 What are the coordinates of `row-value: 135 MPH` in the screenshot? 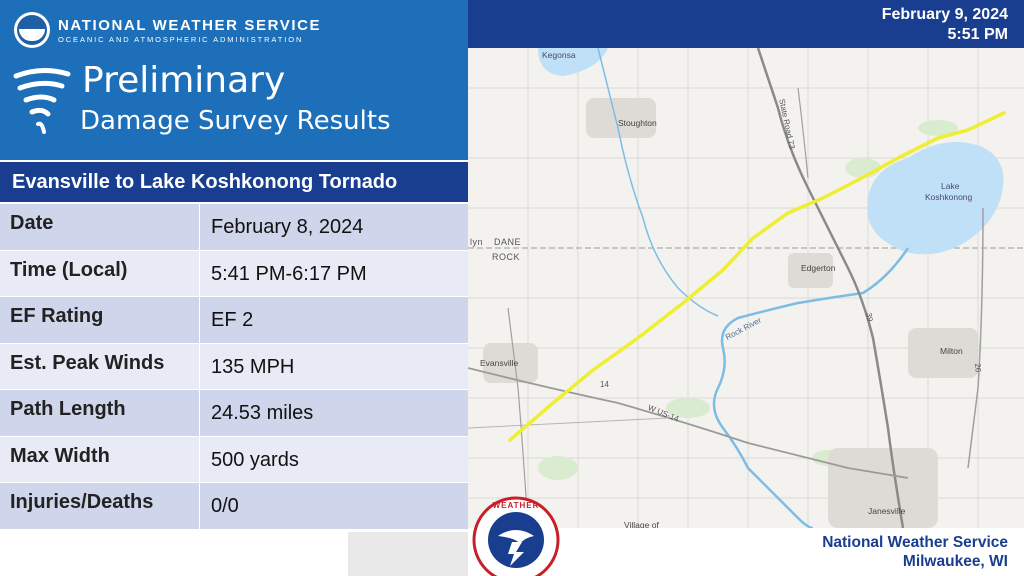 It's located at (253, 366).